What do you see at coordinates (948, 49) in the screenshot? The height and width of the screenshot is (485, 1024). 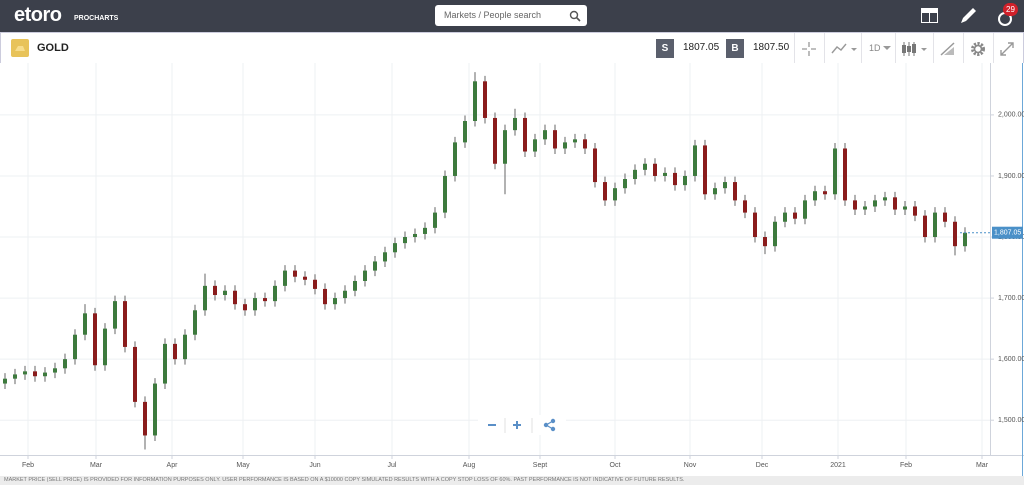 I see `draw-icon` at bounding box center [948, 49].